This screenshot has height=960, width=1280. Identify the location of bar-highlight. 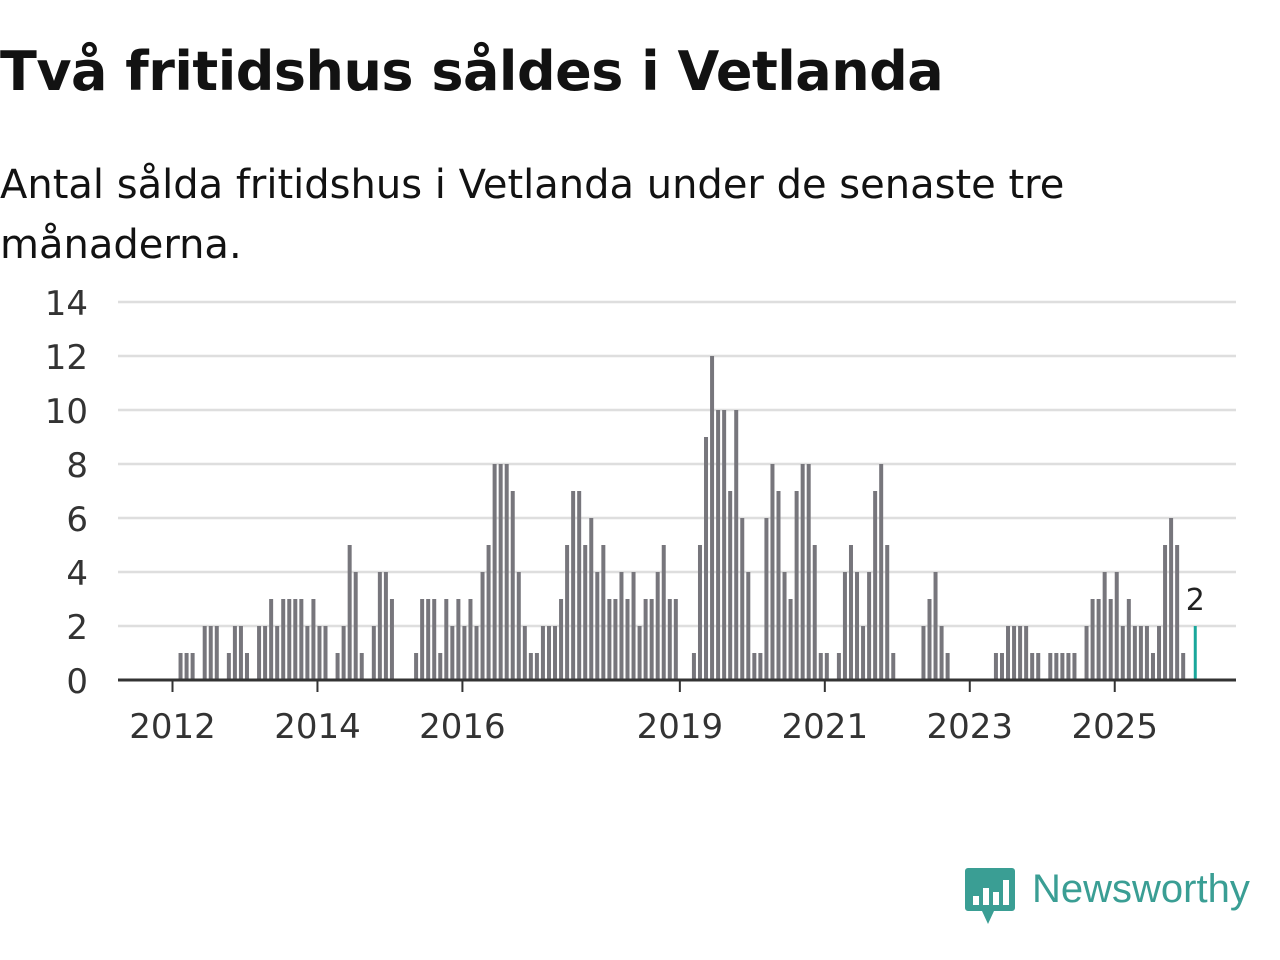
(1195, 653).